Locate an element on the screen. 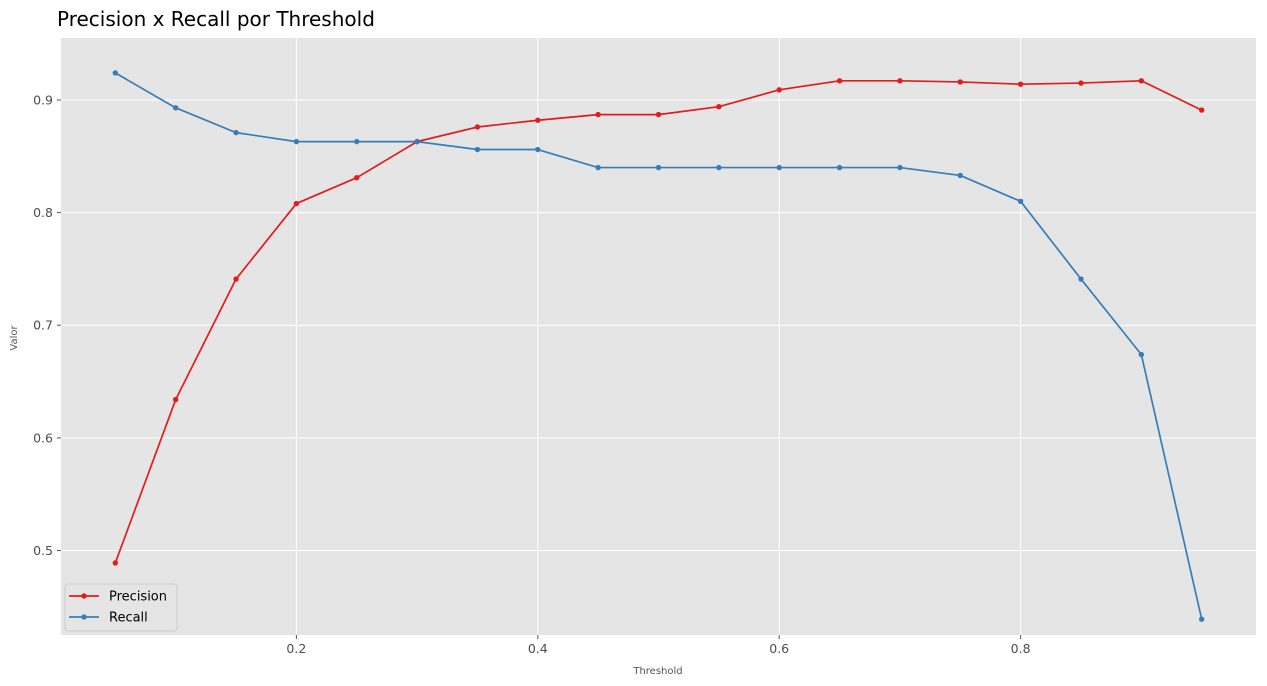 The width and height of the screenshot is (1267, 686). x-tick-label: 0.8 is located at coordinates (1021, 648).